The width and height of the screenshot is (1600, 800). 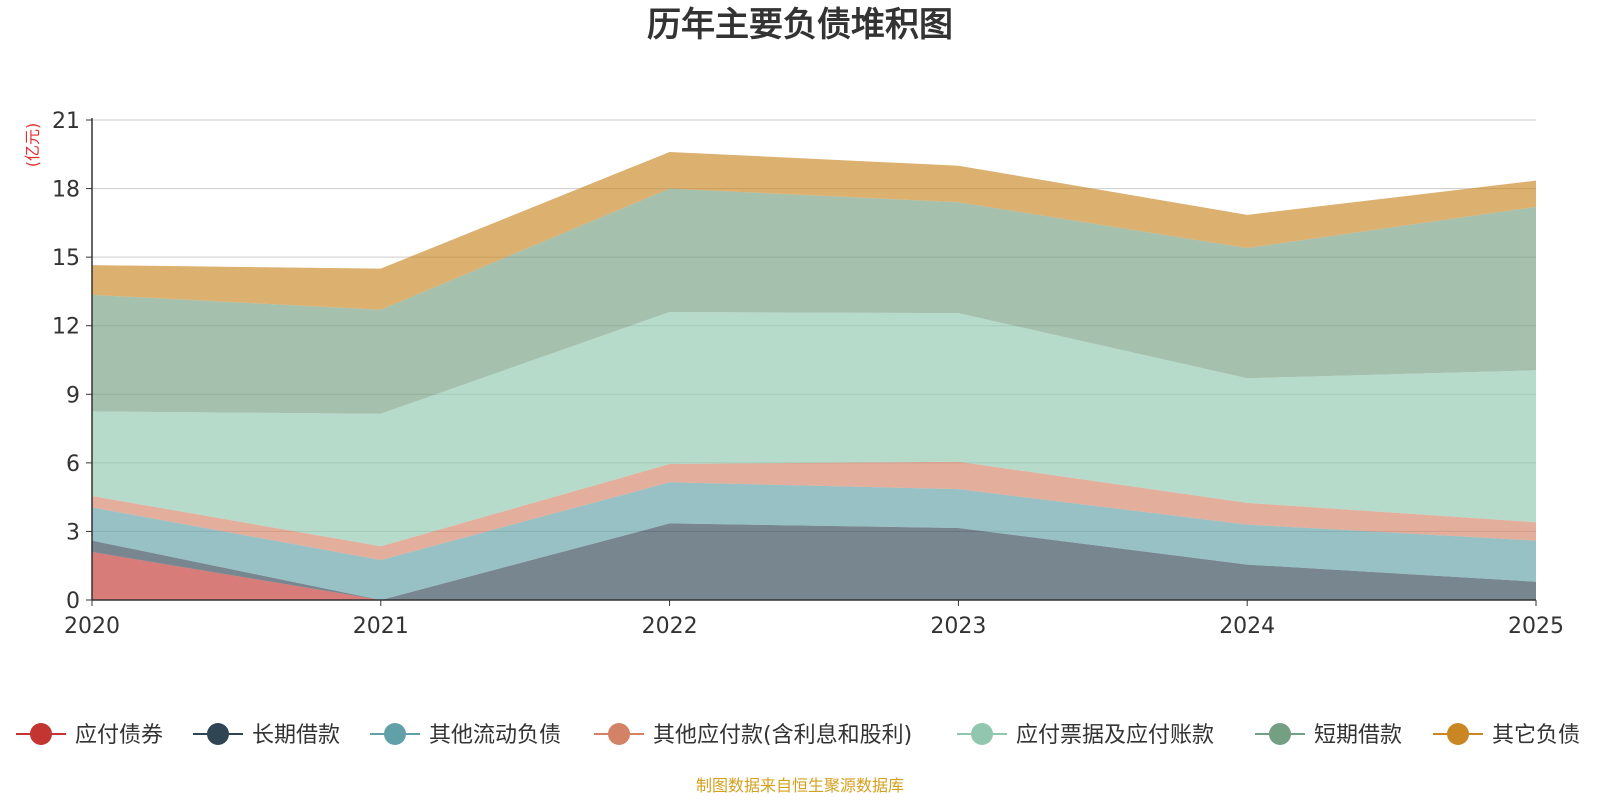 What do you see at coordinates (1358, 735) in the screenshot?
I see `legend-label: 短期借款` at bounding box center [1358, 735].